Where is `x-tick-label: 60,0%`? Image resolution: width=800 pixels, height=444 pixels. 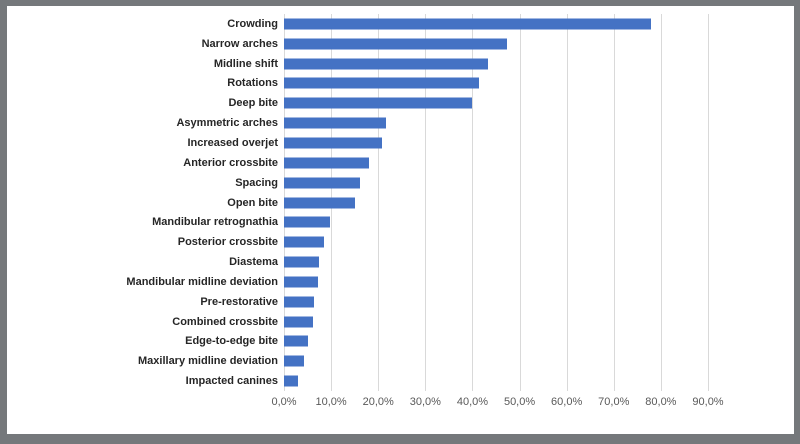 x-tick-label: 60,0% is located at coordinates (567, 402).